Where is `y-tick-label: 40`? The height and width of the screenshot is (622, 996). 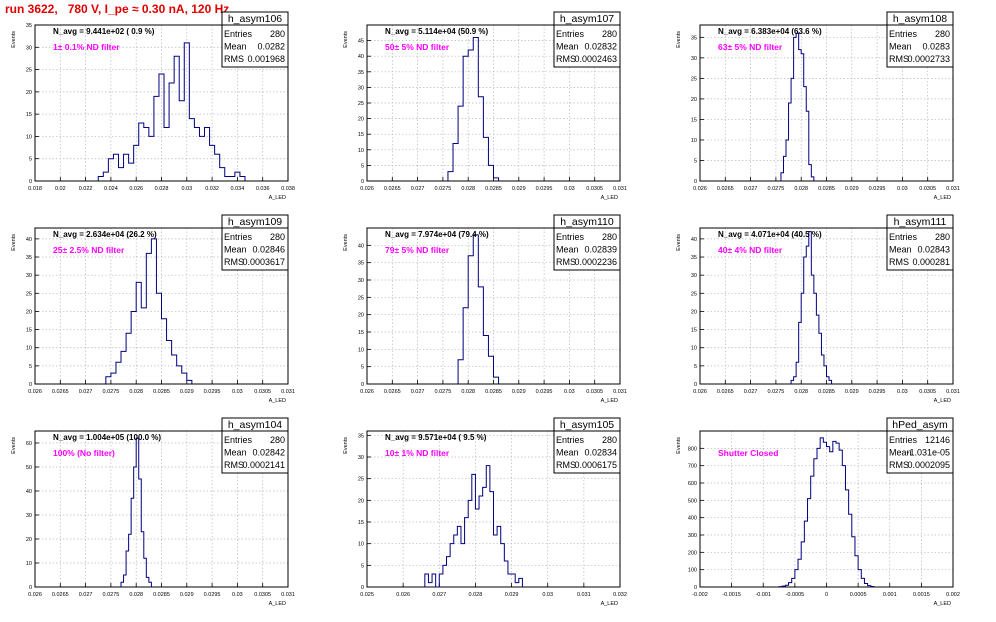 y-tick-label: 40 is located at coordinates (29, 492).